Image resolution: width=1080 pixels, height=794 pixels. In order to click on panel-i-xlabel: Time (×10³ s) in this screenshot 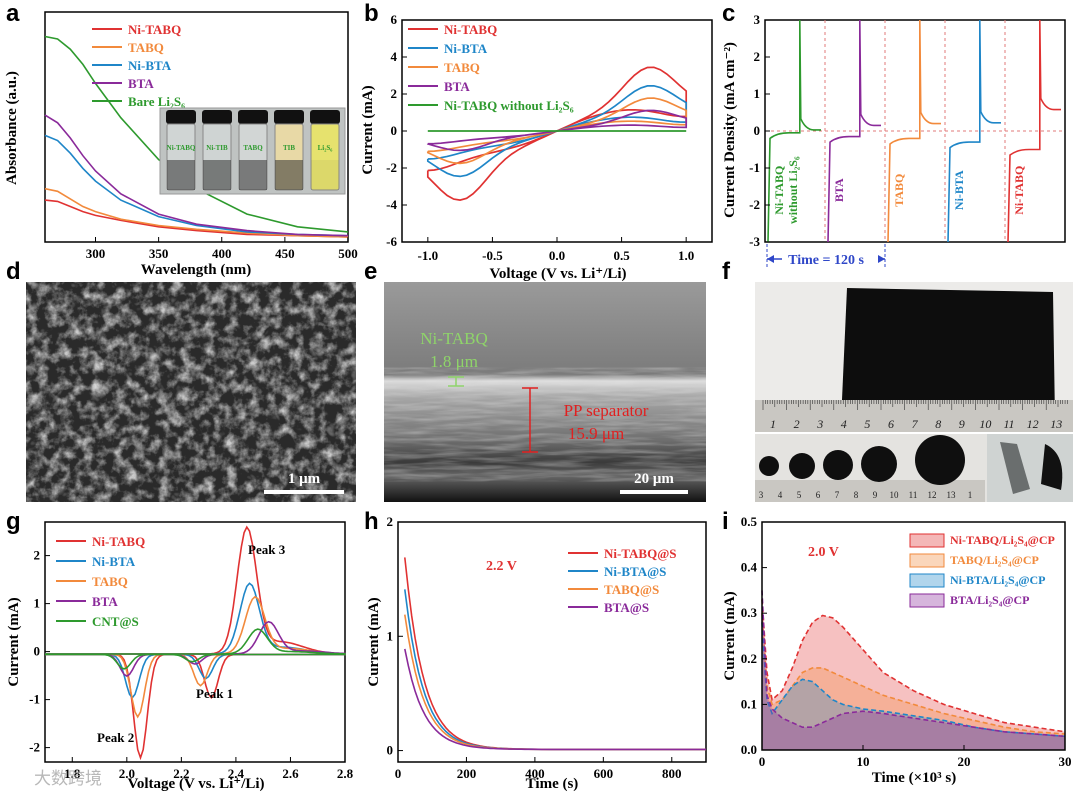, I will do `click(914, 778)`.